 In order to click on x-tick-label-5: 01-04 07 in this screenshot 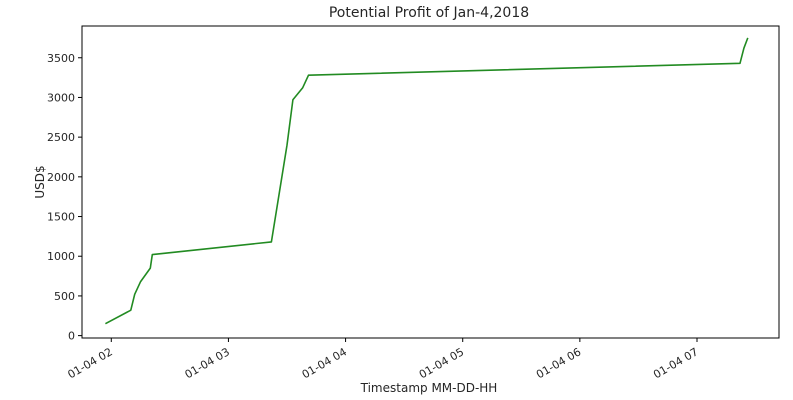, I will do `click(675, 363)`.